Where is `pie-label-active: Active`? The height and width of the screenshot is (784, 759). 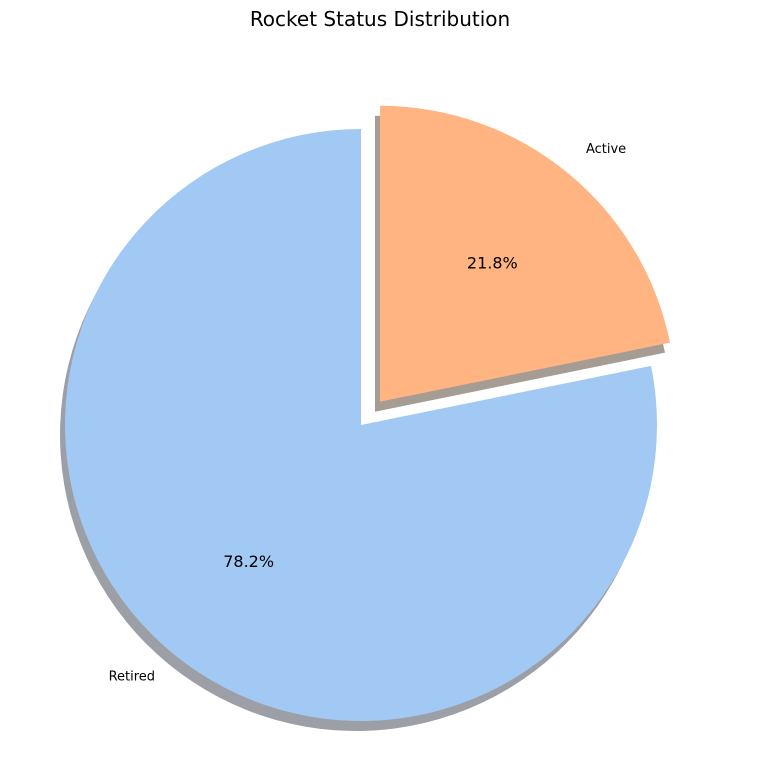 pie-label-active: Active is located at coordinates (606, 149).